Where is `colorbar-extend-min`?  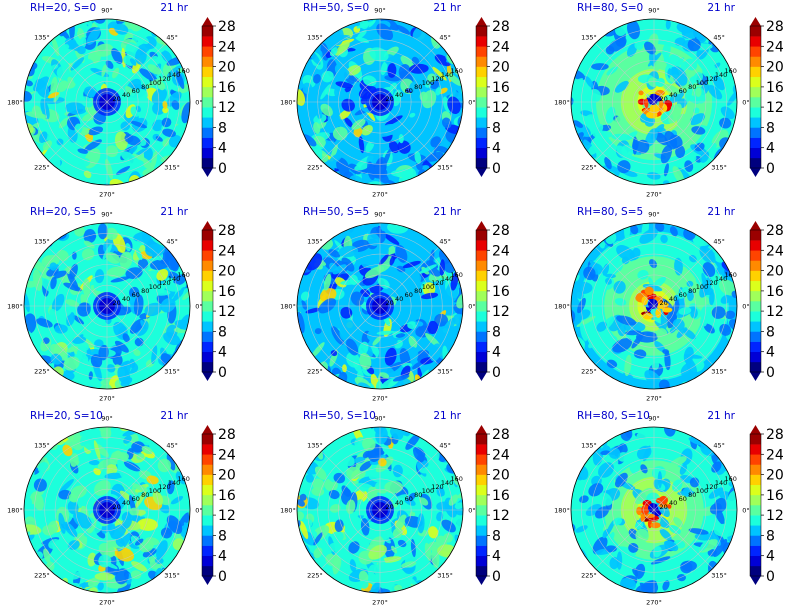 colorbar-extend-min is located at coordinates (207, 580).